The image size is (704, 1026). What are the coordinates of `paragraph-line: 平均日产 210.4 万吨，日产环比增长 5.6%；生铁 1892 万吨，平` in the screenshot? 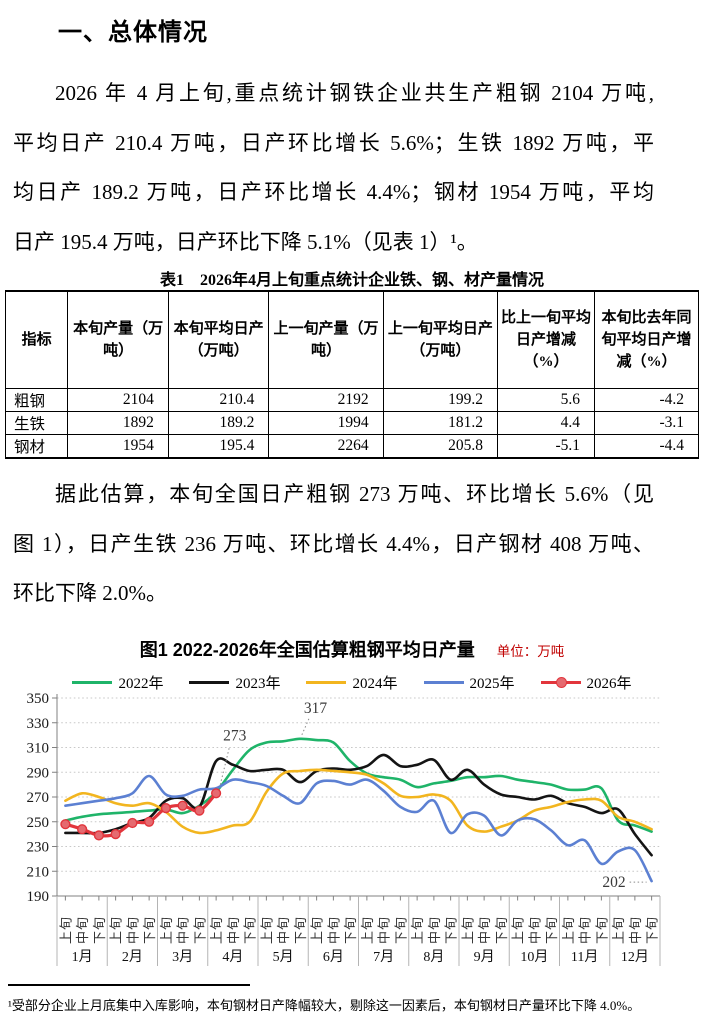 It's located at (333, 142).